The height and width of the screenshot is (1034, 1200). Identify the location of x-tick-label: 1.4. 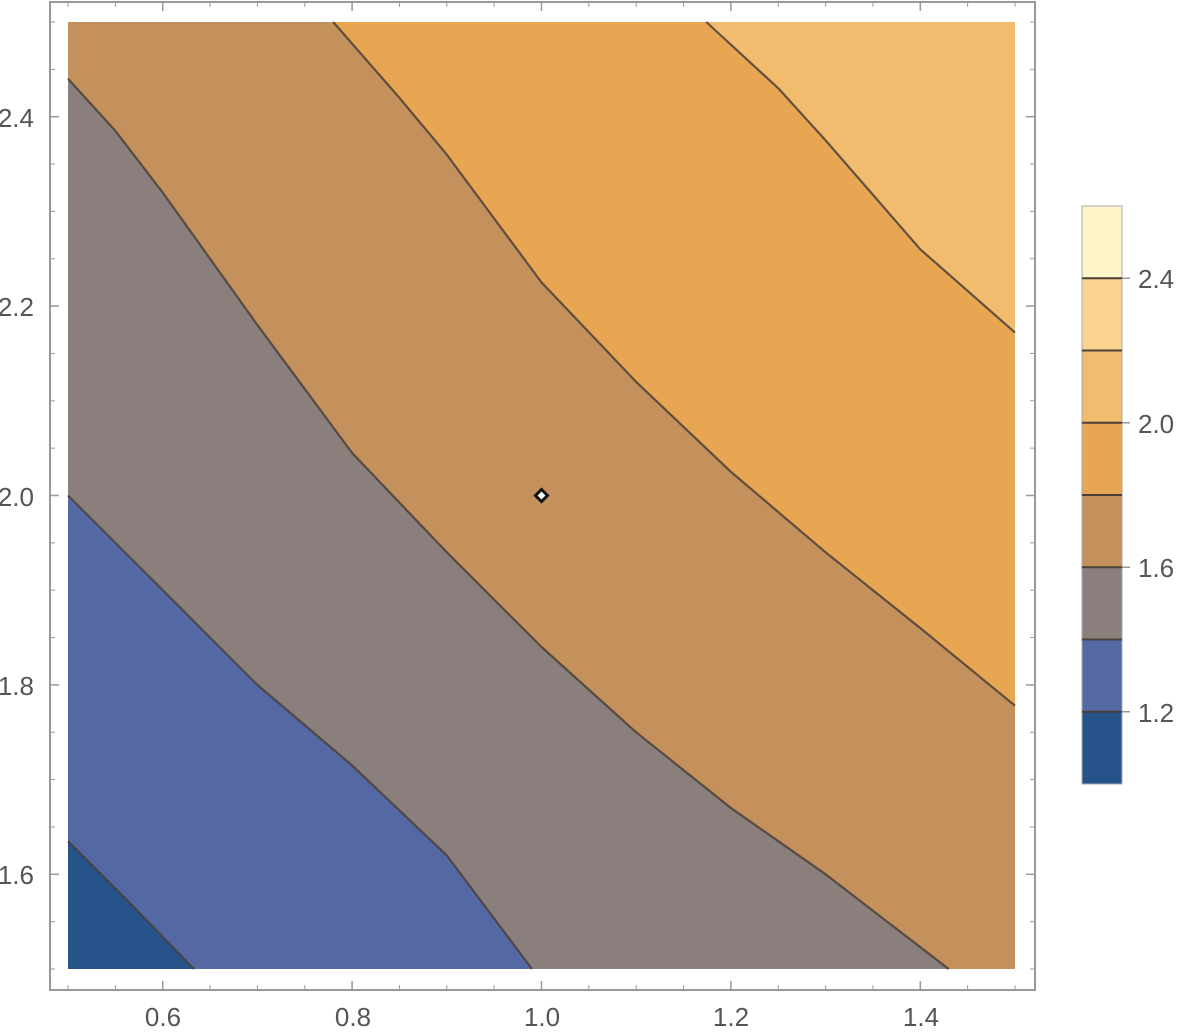
(921, 1017).